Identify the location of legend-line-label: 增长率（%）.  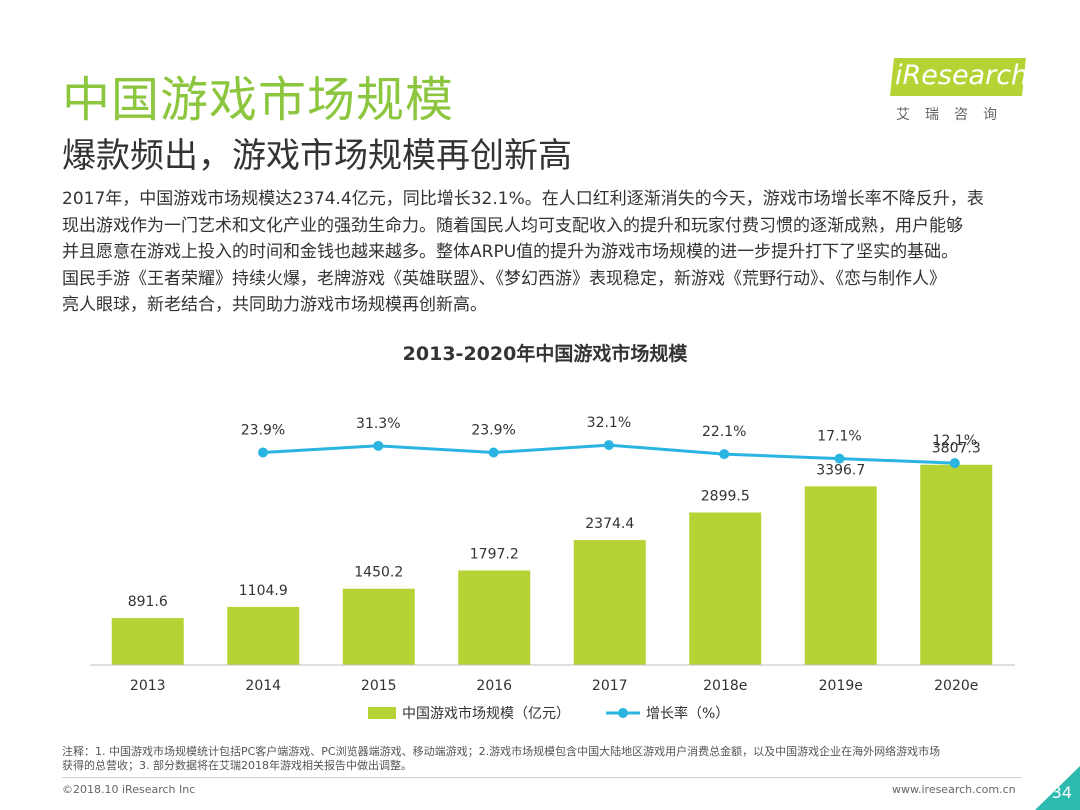
(687, 713).